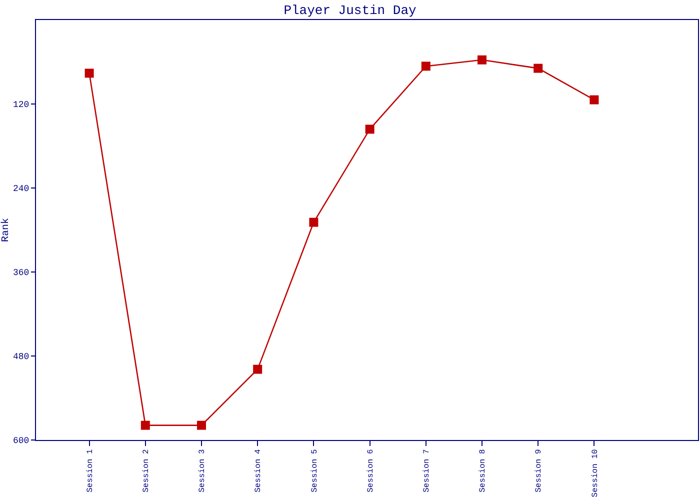 This screenshot has width=700, height=500. Describe the element at coordinates (483, 470) in the screenshot. I see `x-tick-label: Session 8` at that location.